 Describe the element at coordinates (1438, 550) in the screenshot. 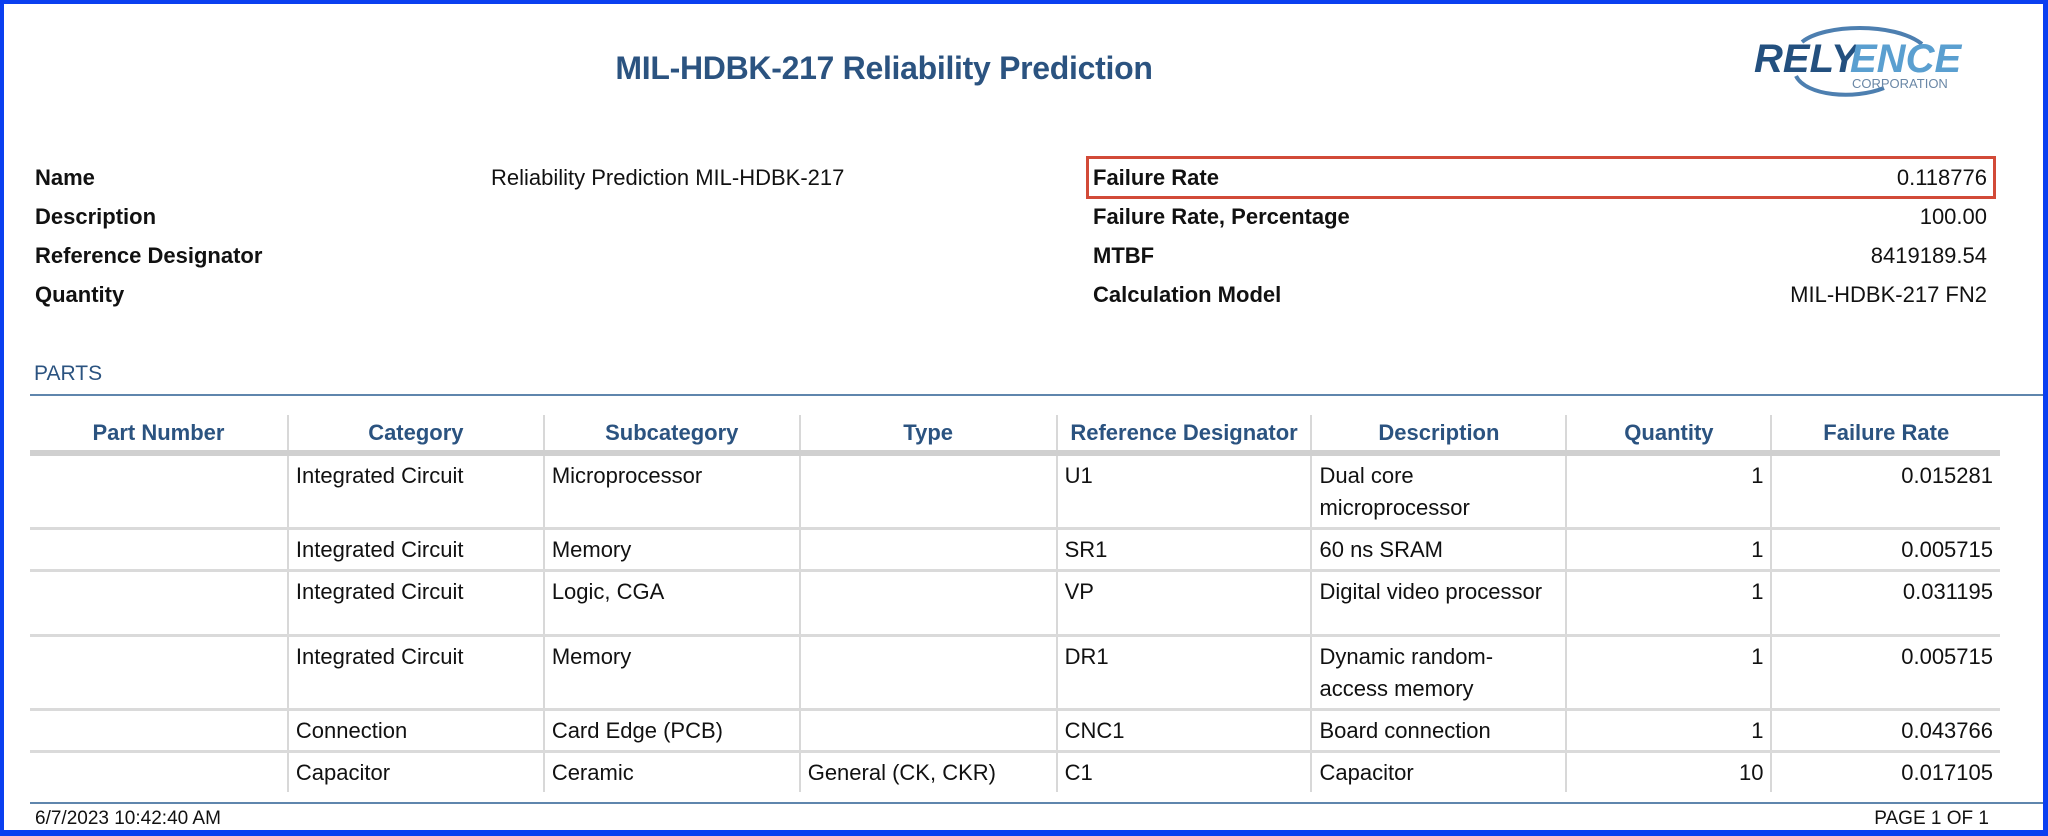

I see `cell-description: 60 ns SRAM` at that location.